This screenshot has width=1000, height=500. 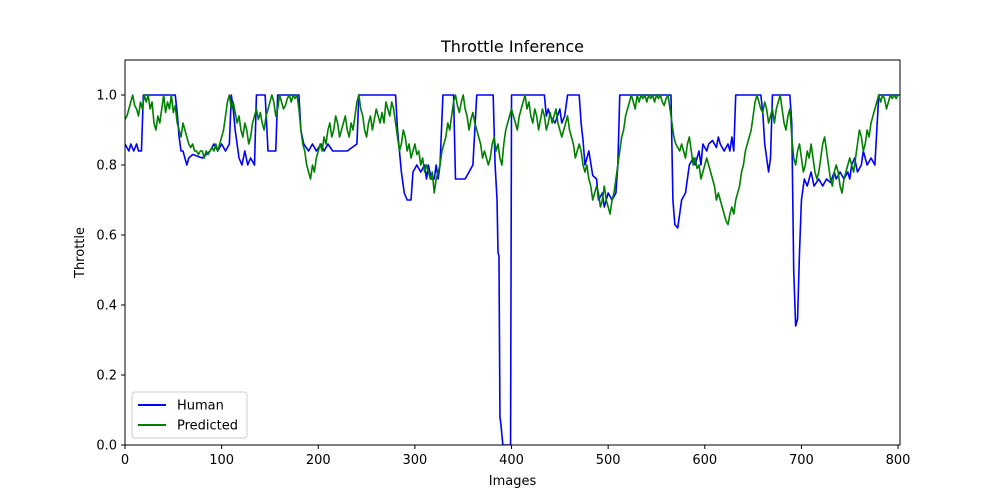 What do you see at coordinates (106, 236) in the screenshot?
I see `y-tick-label: 0.6` at bounding box center [106, 236].